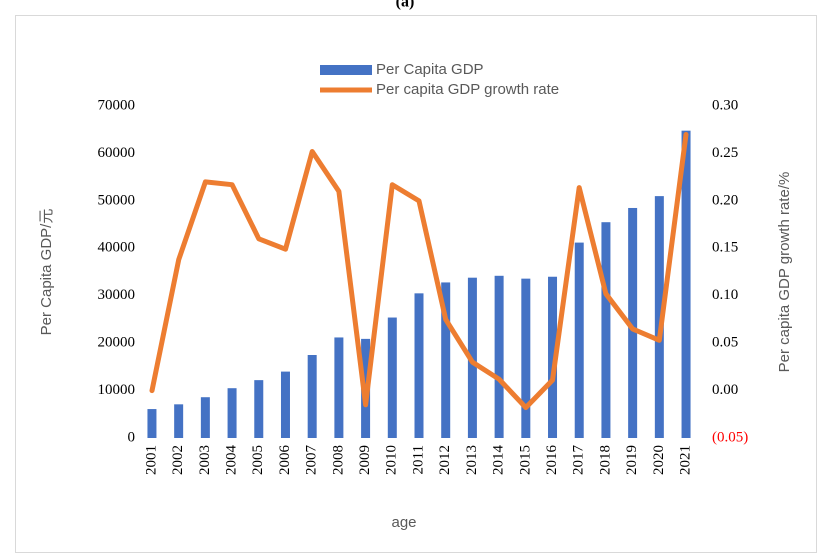 Image resolution: width=818 pixels, height=553 pixels. What do you see at coordinates (346, 70) in the screenshot?
I see `legend-swatch` at bounding box center [346, 70].